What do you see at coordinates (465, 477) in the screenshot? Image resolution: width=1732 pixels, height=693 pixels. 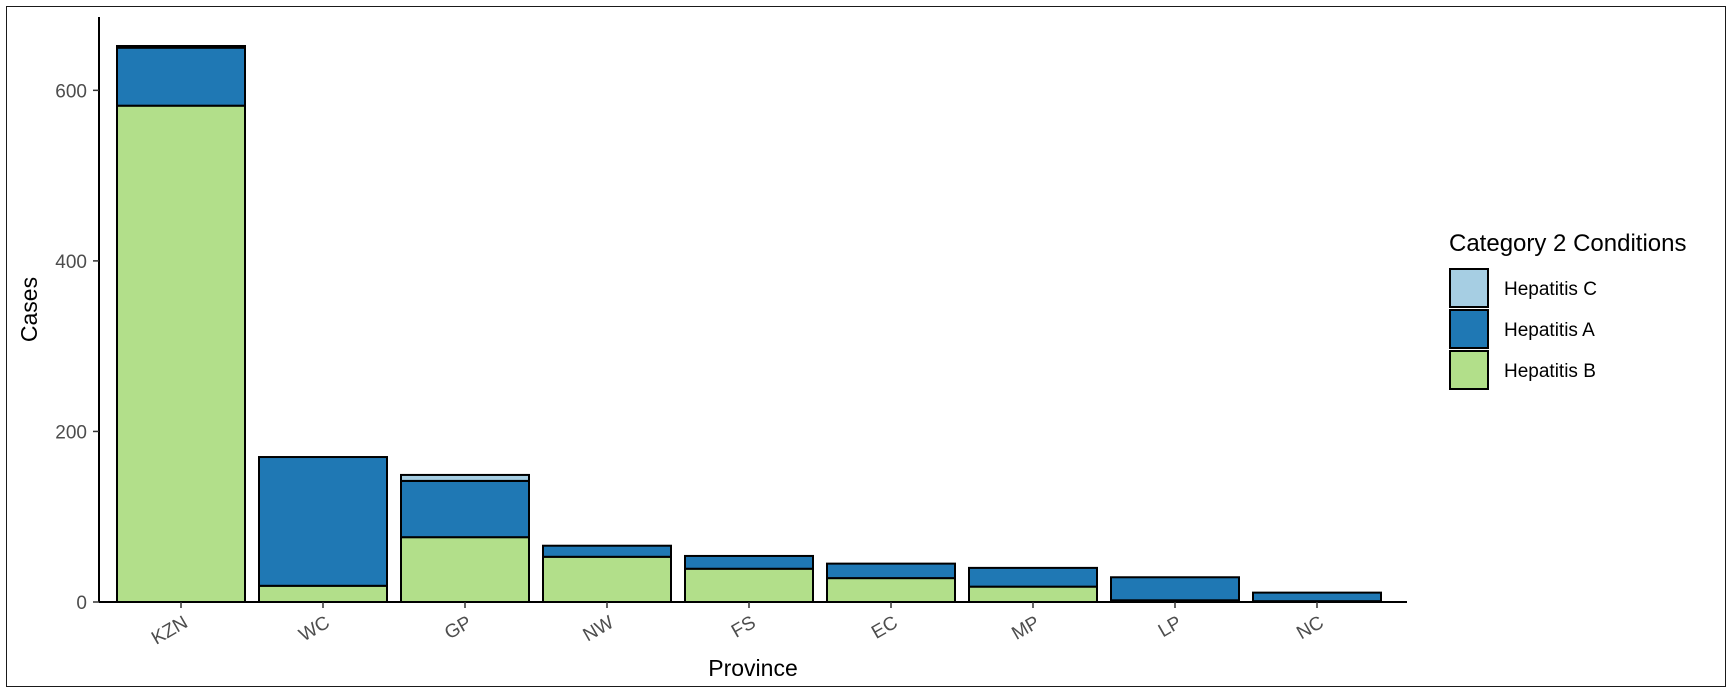 I see `bar-gp-hepatitis-c` at bounding box center [465, 477].